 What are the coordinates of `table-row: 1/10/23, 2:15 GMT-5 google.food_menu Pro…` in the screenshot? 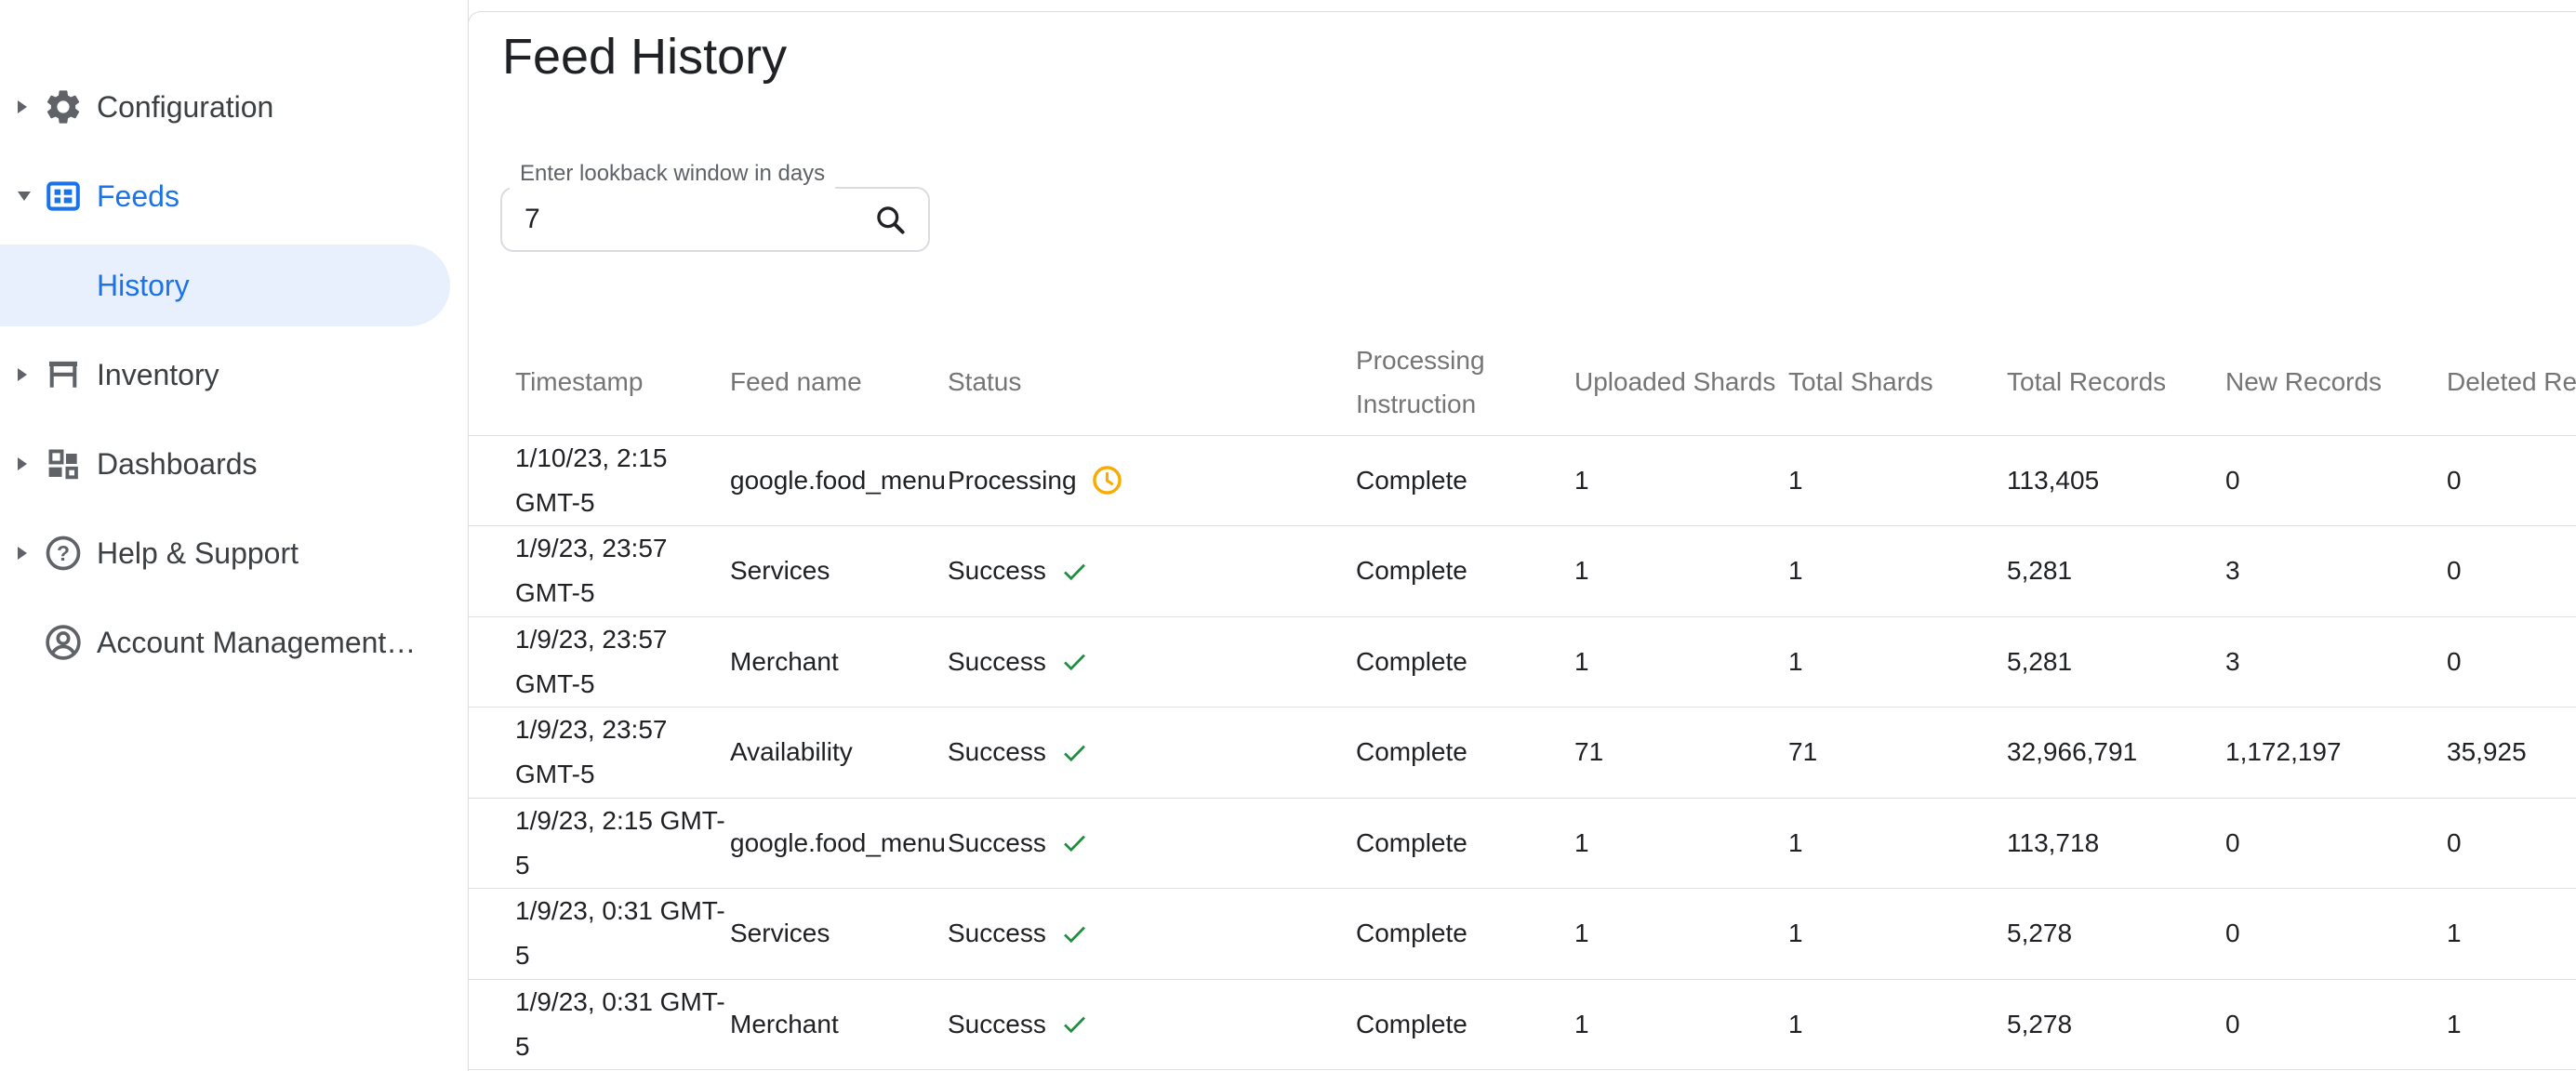 It's located at (1522, 480).